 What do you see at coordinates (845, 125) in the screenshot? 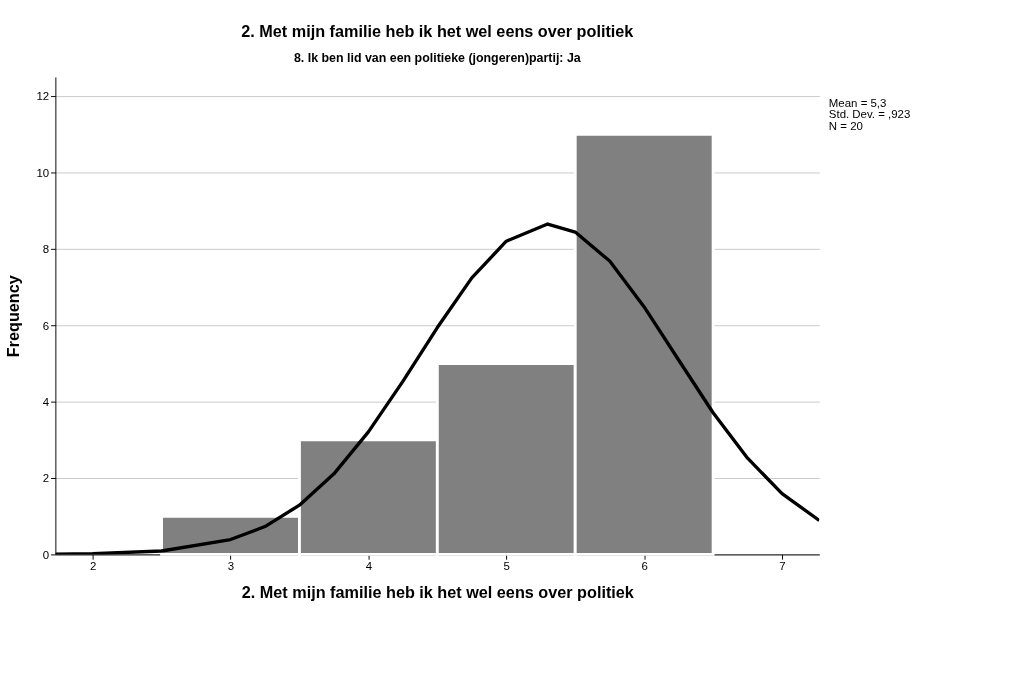
I see `text: N = 20` at bounding box center [845, 125].